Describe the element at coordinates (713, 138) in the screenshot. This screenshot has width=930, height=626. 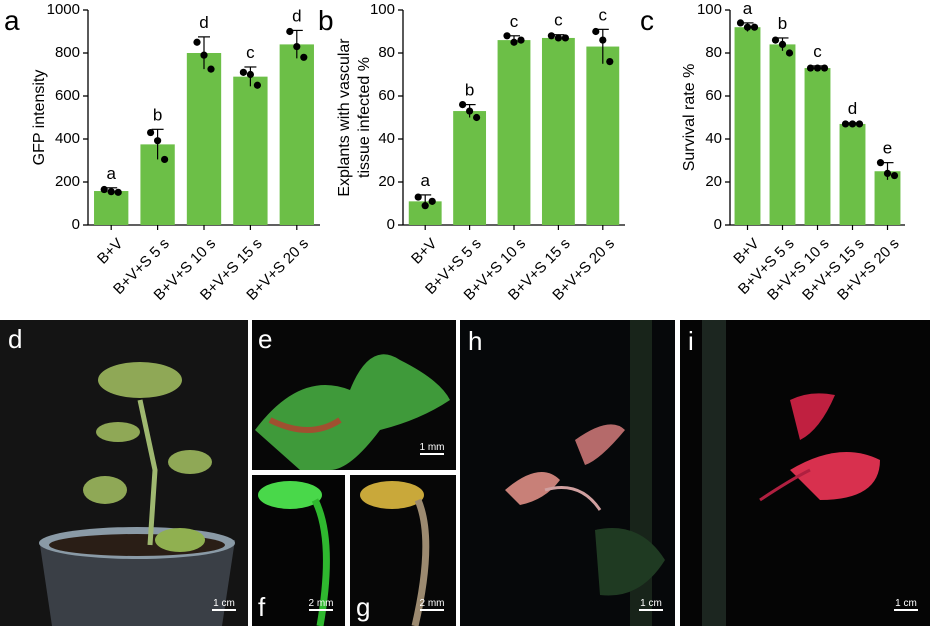
I see `y-tick-label: 40` at that location.